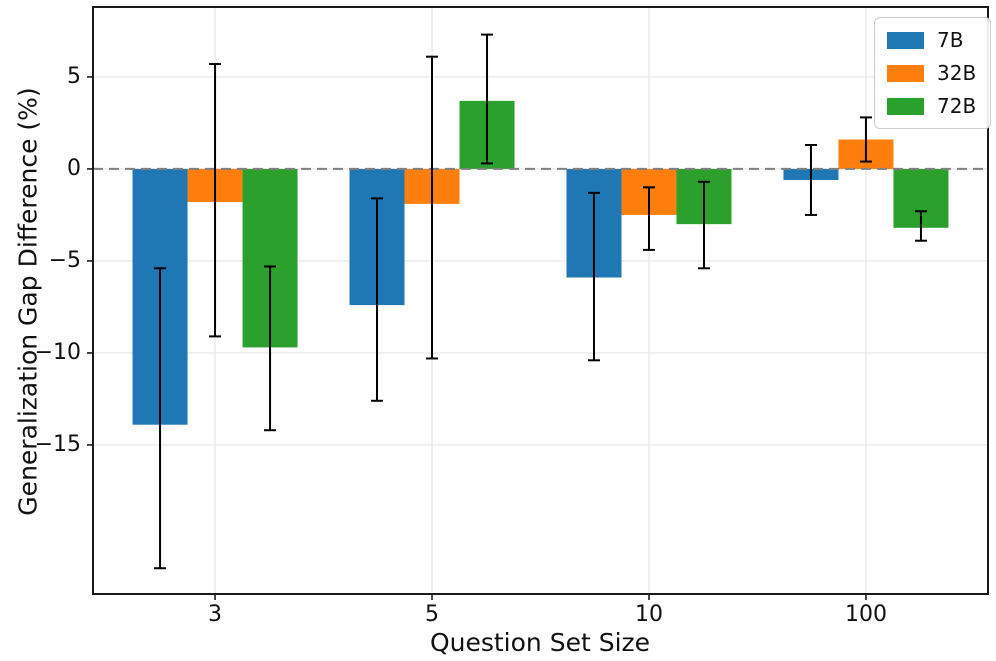 The height and width of the screenshot is (661, 996). What do you see at coordinates (57, 444) in the screenshot?
I see `y-tick-label: −15` at bounding box center [57, 444].